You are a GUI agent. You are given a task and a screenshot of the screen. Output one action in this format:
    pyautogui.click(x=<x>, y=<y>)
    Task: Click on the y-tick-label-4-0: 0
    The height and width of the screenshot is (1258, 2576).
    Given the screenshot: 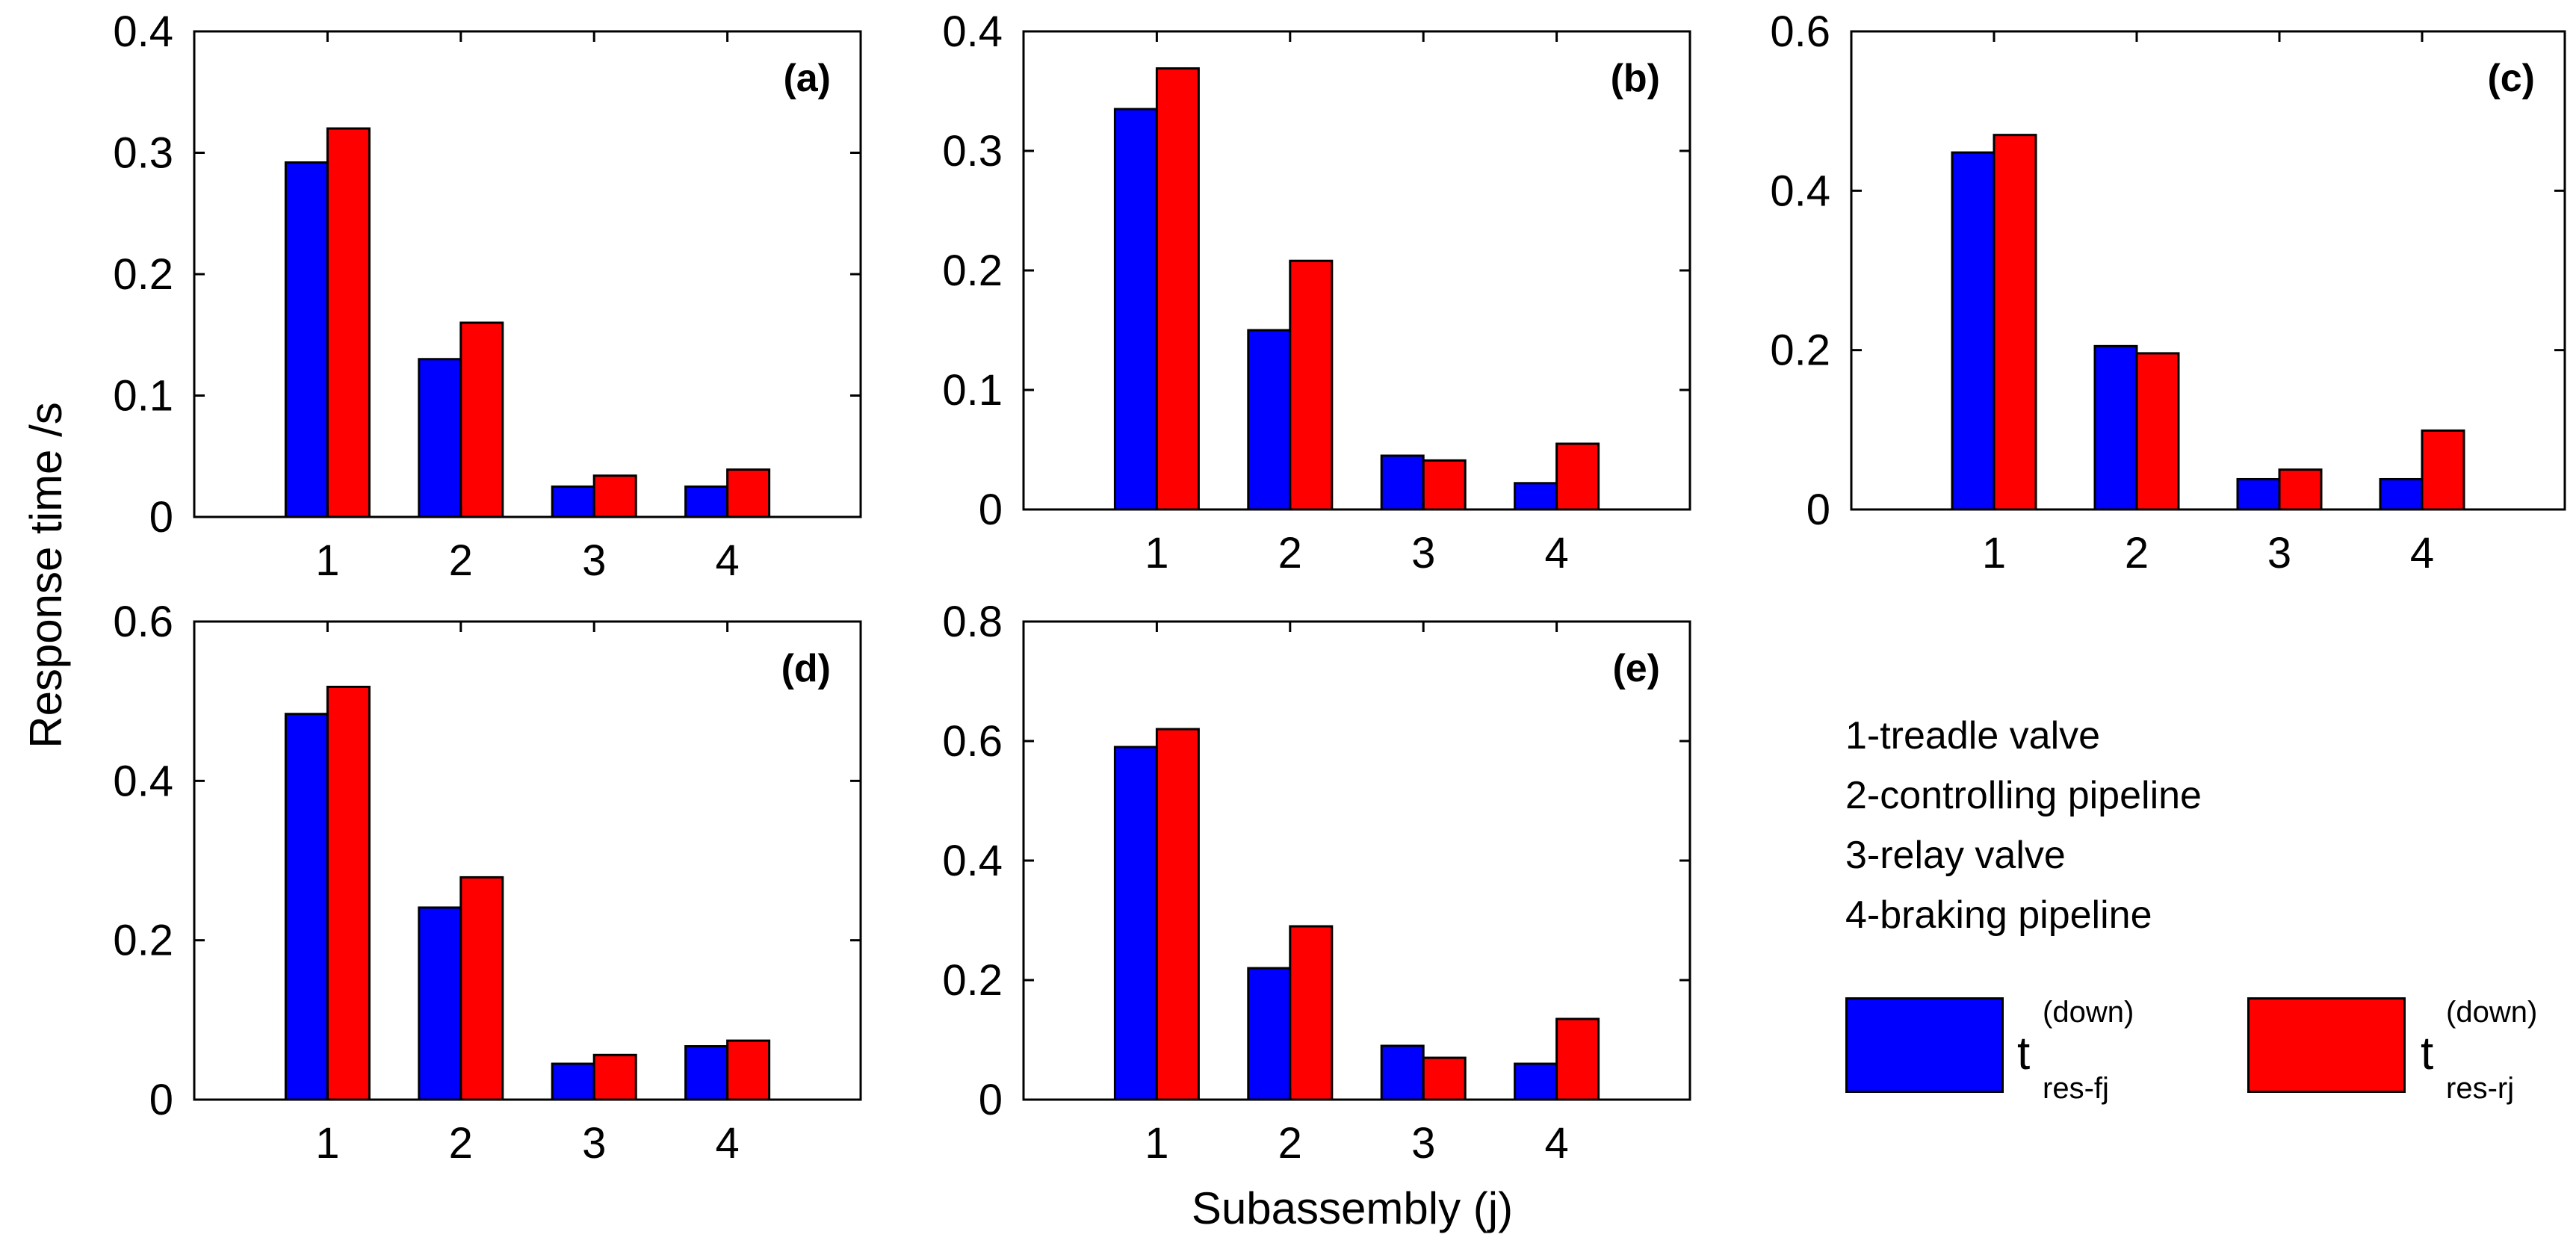 What is the action you would take?
    pyautogui.click(x=991, y=1100)
    